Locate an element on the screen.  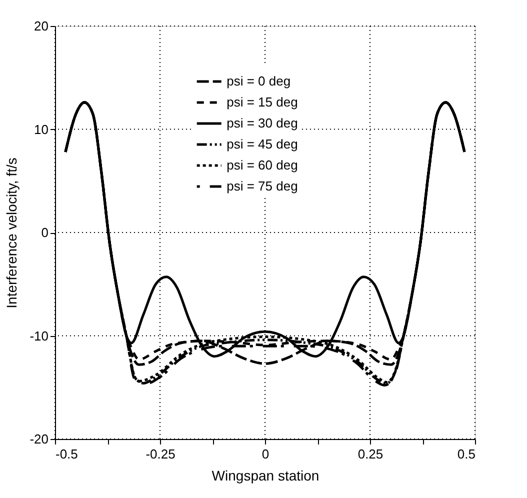
x-tick-label: 0.25 is located at coordinates (371, 454).